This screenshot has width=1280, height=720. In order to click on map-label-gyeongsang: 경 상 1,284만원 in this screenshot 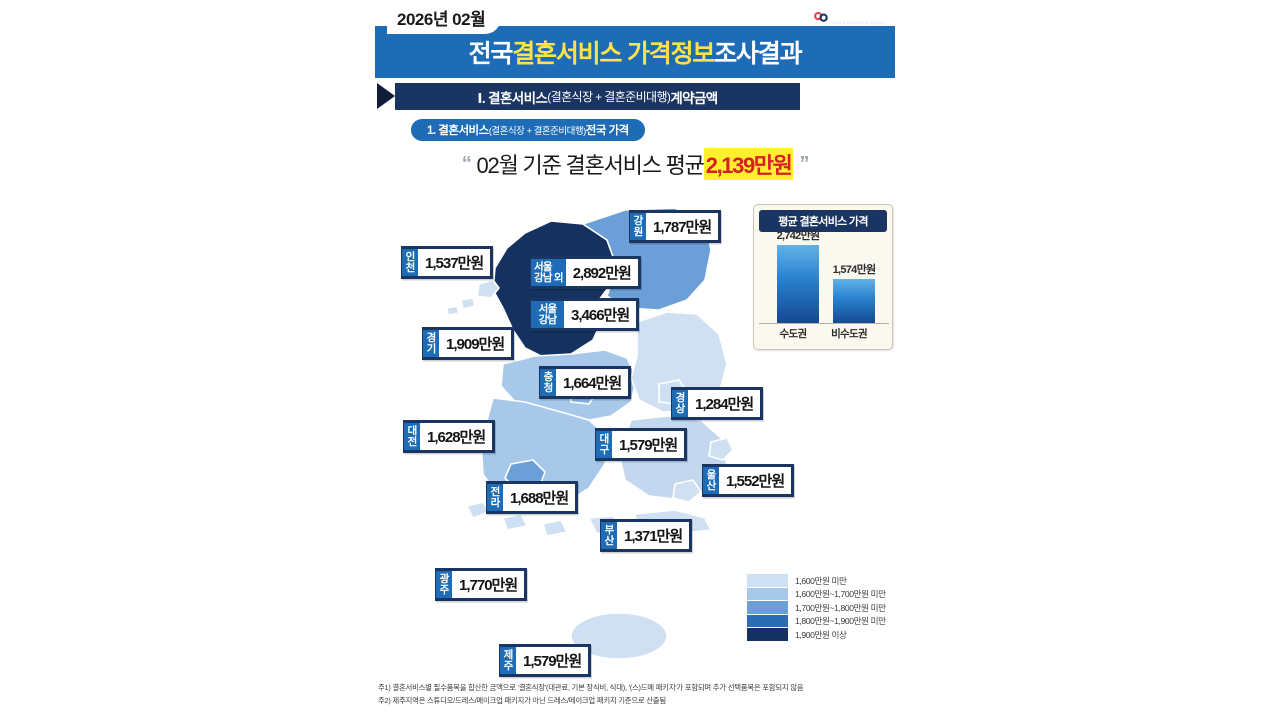, I will do `click(717, 404)`.